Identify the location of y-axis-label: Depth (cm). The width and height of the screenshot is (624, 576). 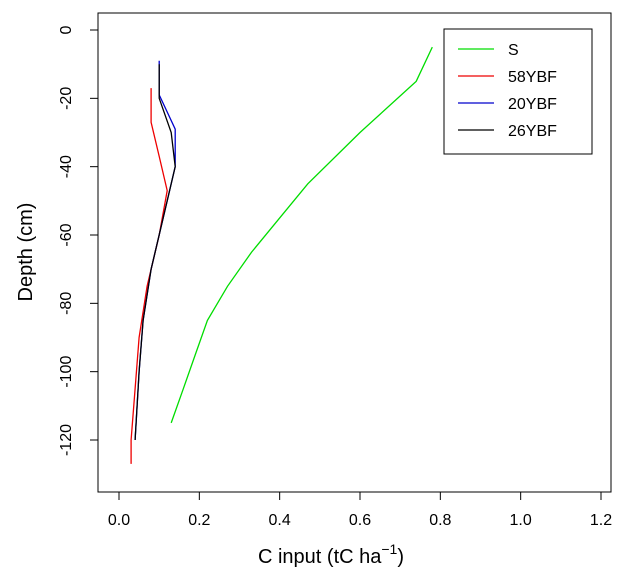
(26, 252).